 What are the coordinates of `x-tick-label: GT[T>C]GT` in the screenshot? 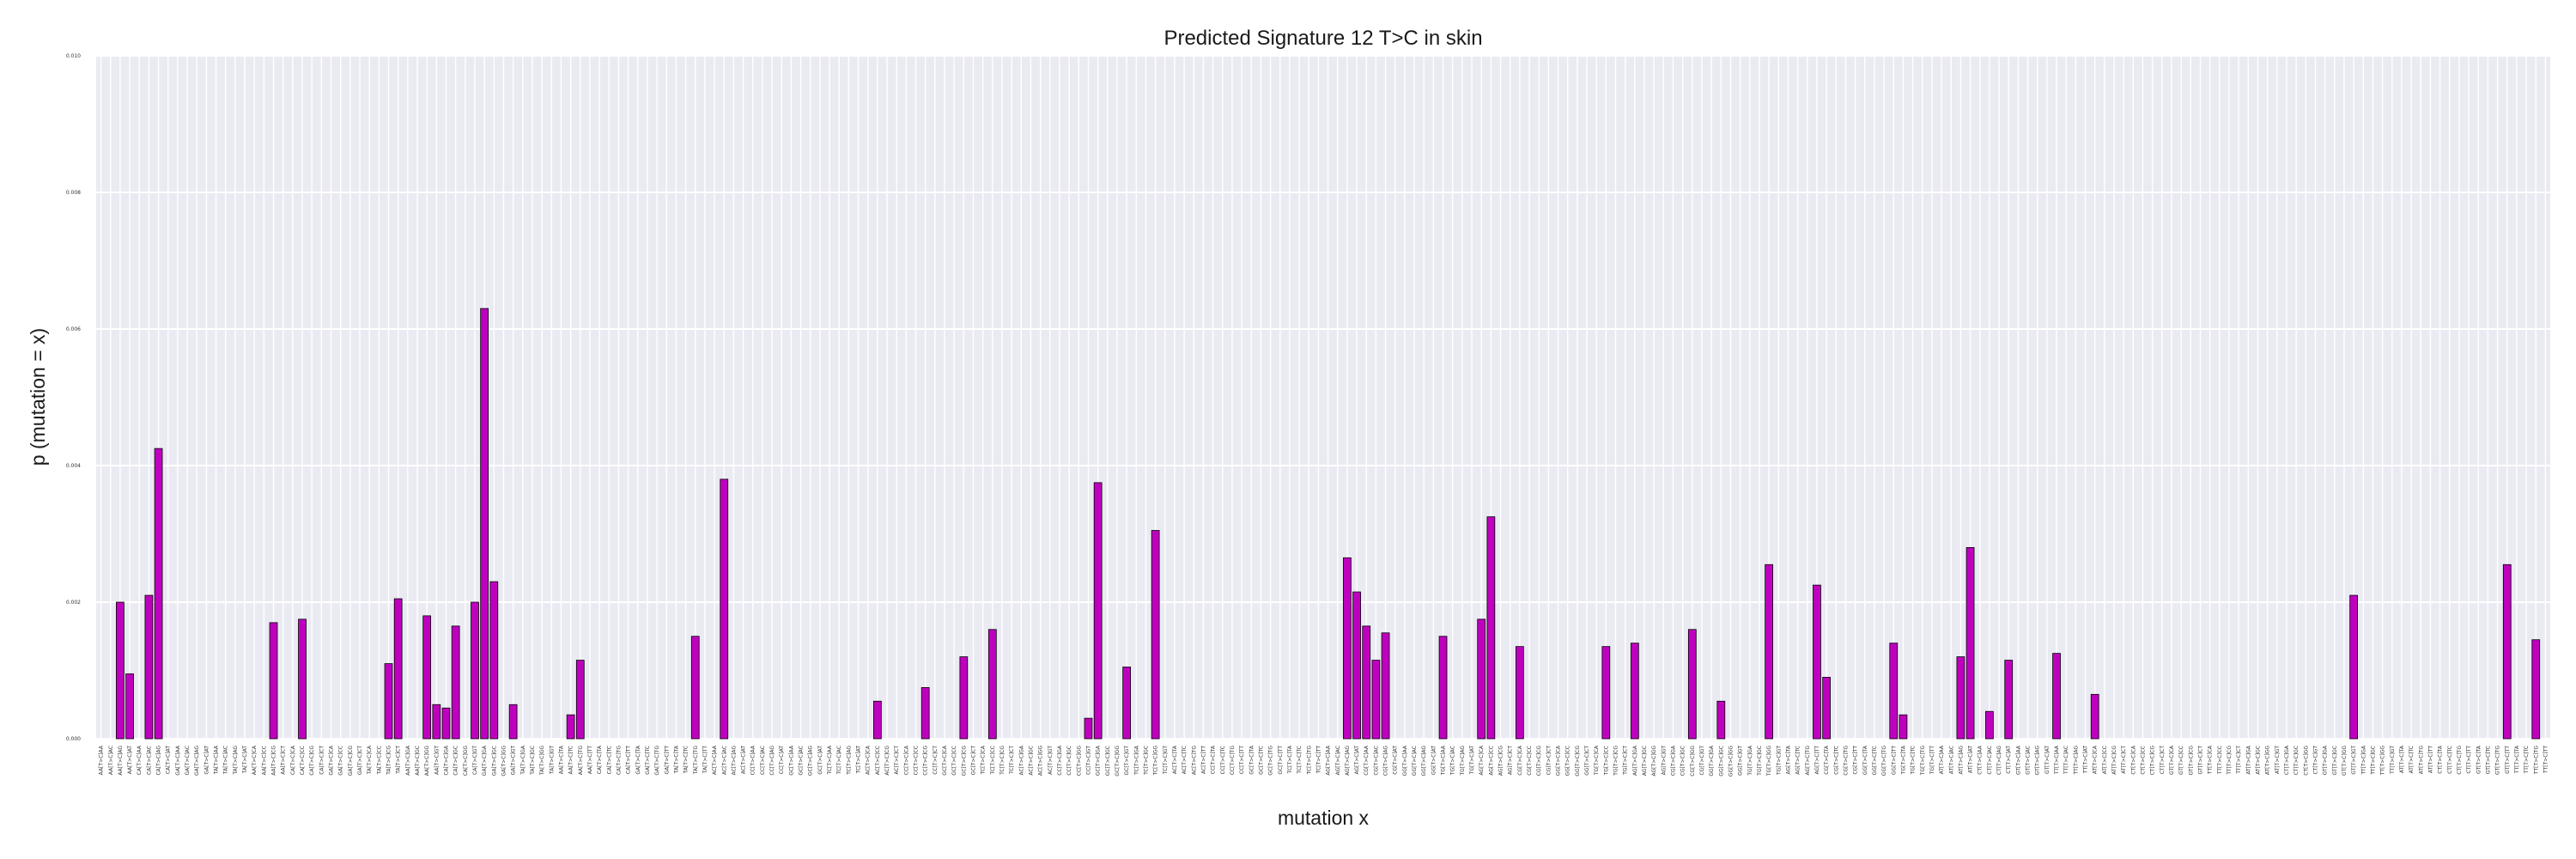 It's located at (2354, 760).